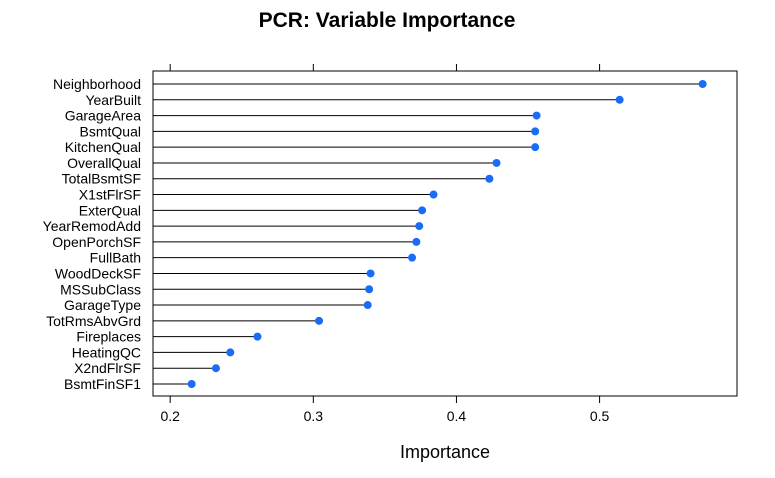 The height and width of the screenshot is (478, 775). Describe the element at coordinates (445, 452) in the screenshot. I see `x-axis-label: Importance` at that location.